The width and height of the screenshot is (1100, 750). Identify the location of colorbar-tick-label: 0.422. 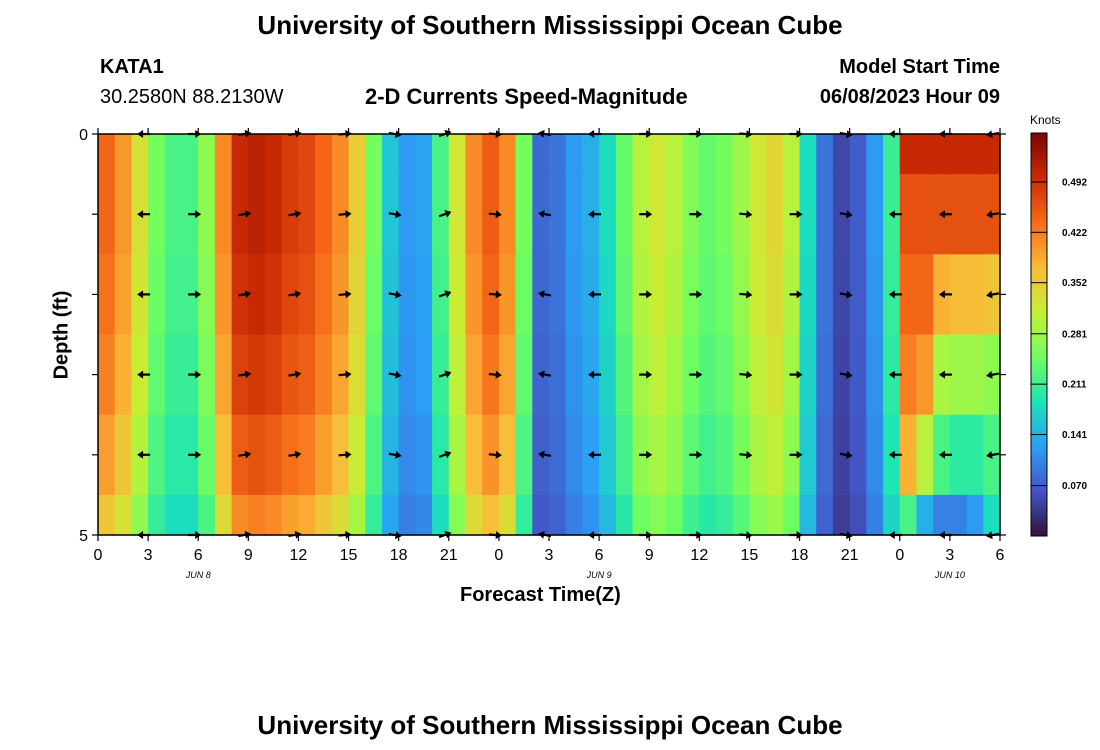
(1074, 233).